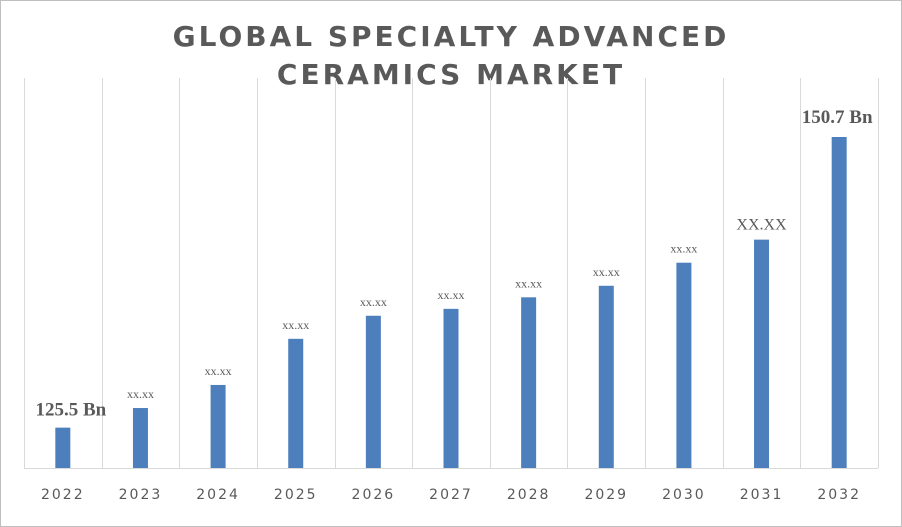 The width and height of the screenshot is (902, 527). What do you see at coordinates (606, 272) in the screenshot?
I see `data-label-2029: xx.xx` at bounding box center [606, 272].